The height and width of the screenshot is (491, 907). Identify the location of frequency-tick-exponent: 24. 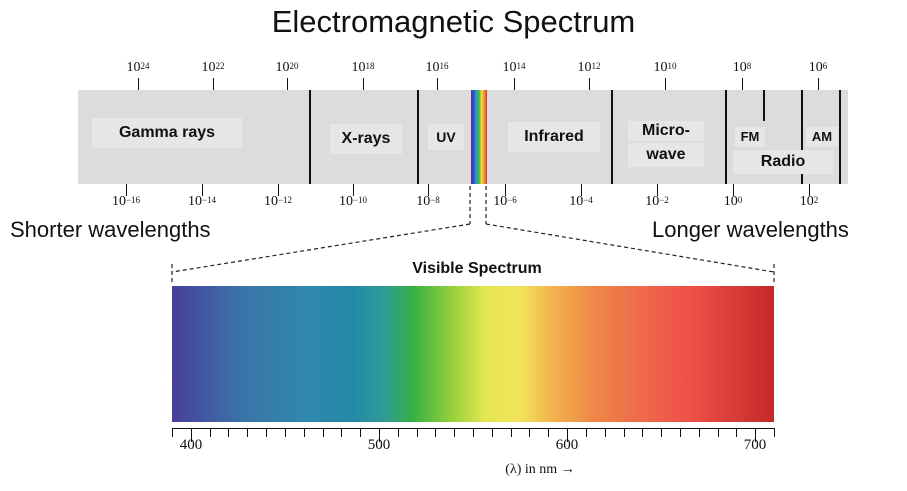
(145, 66).